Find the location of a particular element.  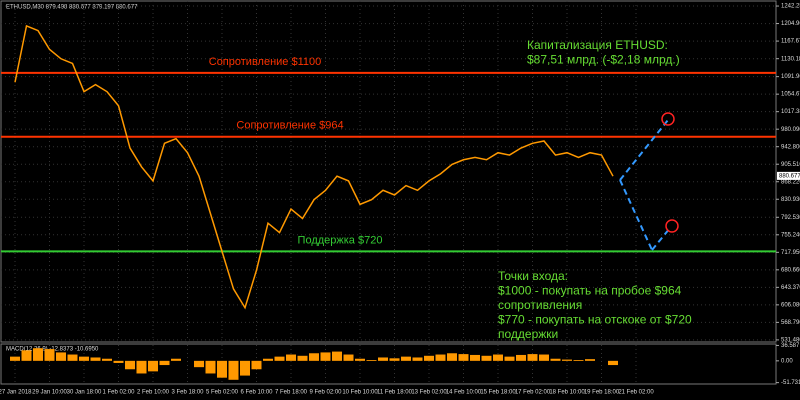

x-tick-label: 10 Feb 10:00 is located at coordinates (360, 393).